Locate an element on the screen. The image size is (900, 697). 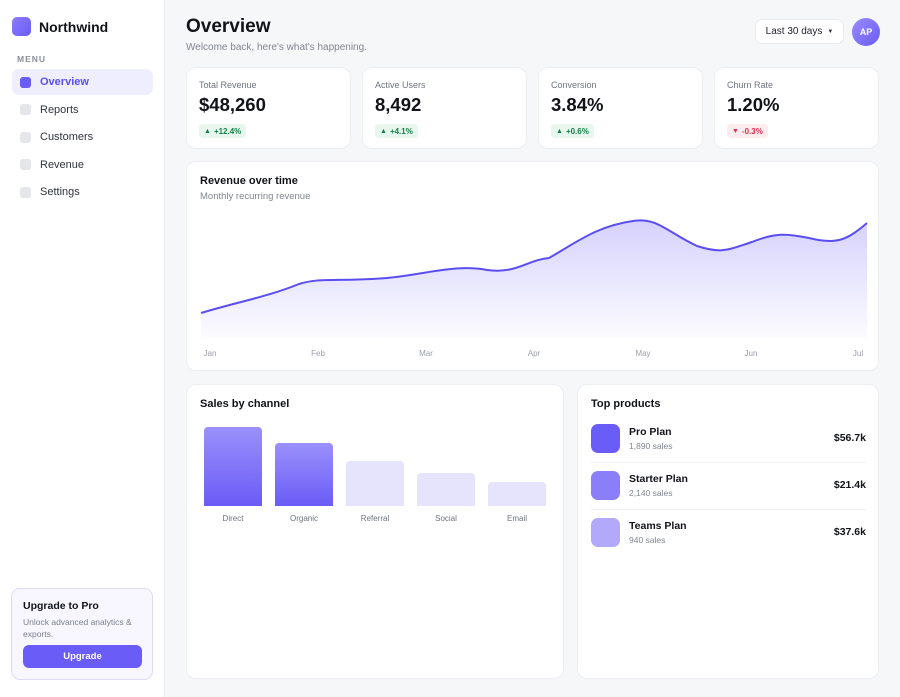
chevron-down-icon: ▼ is located at coordinates (830, 31).